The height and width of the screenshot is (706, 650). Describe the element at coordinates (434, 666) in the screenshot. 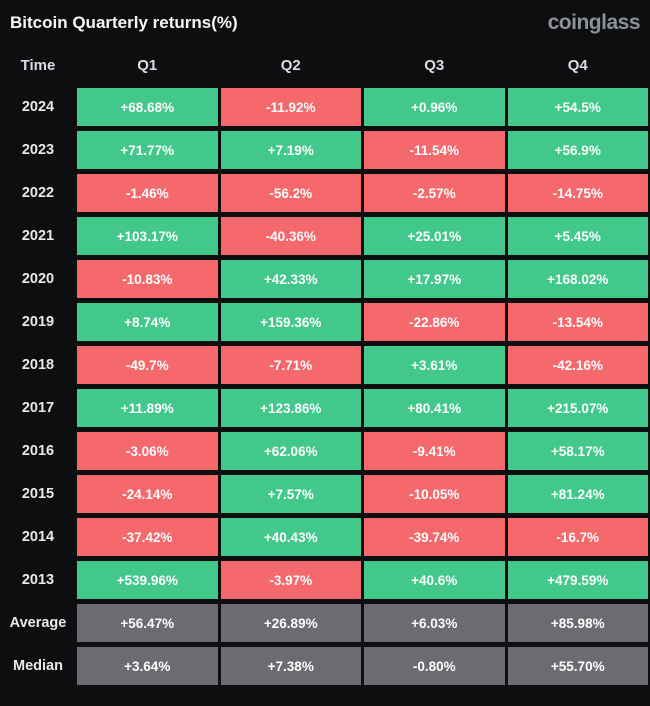

I see `value-cell: -0.80%` at that location.